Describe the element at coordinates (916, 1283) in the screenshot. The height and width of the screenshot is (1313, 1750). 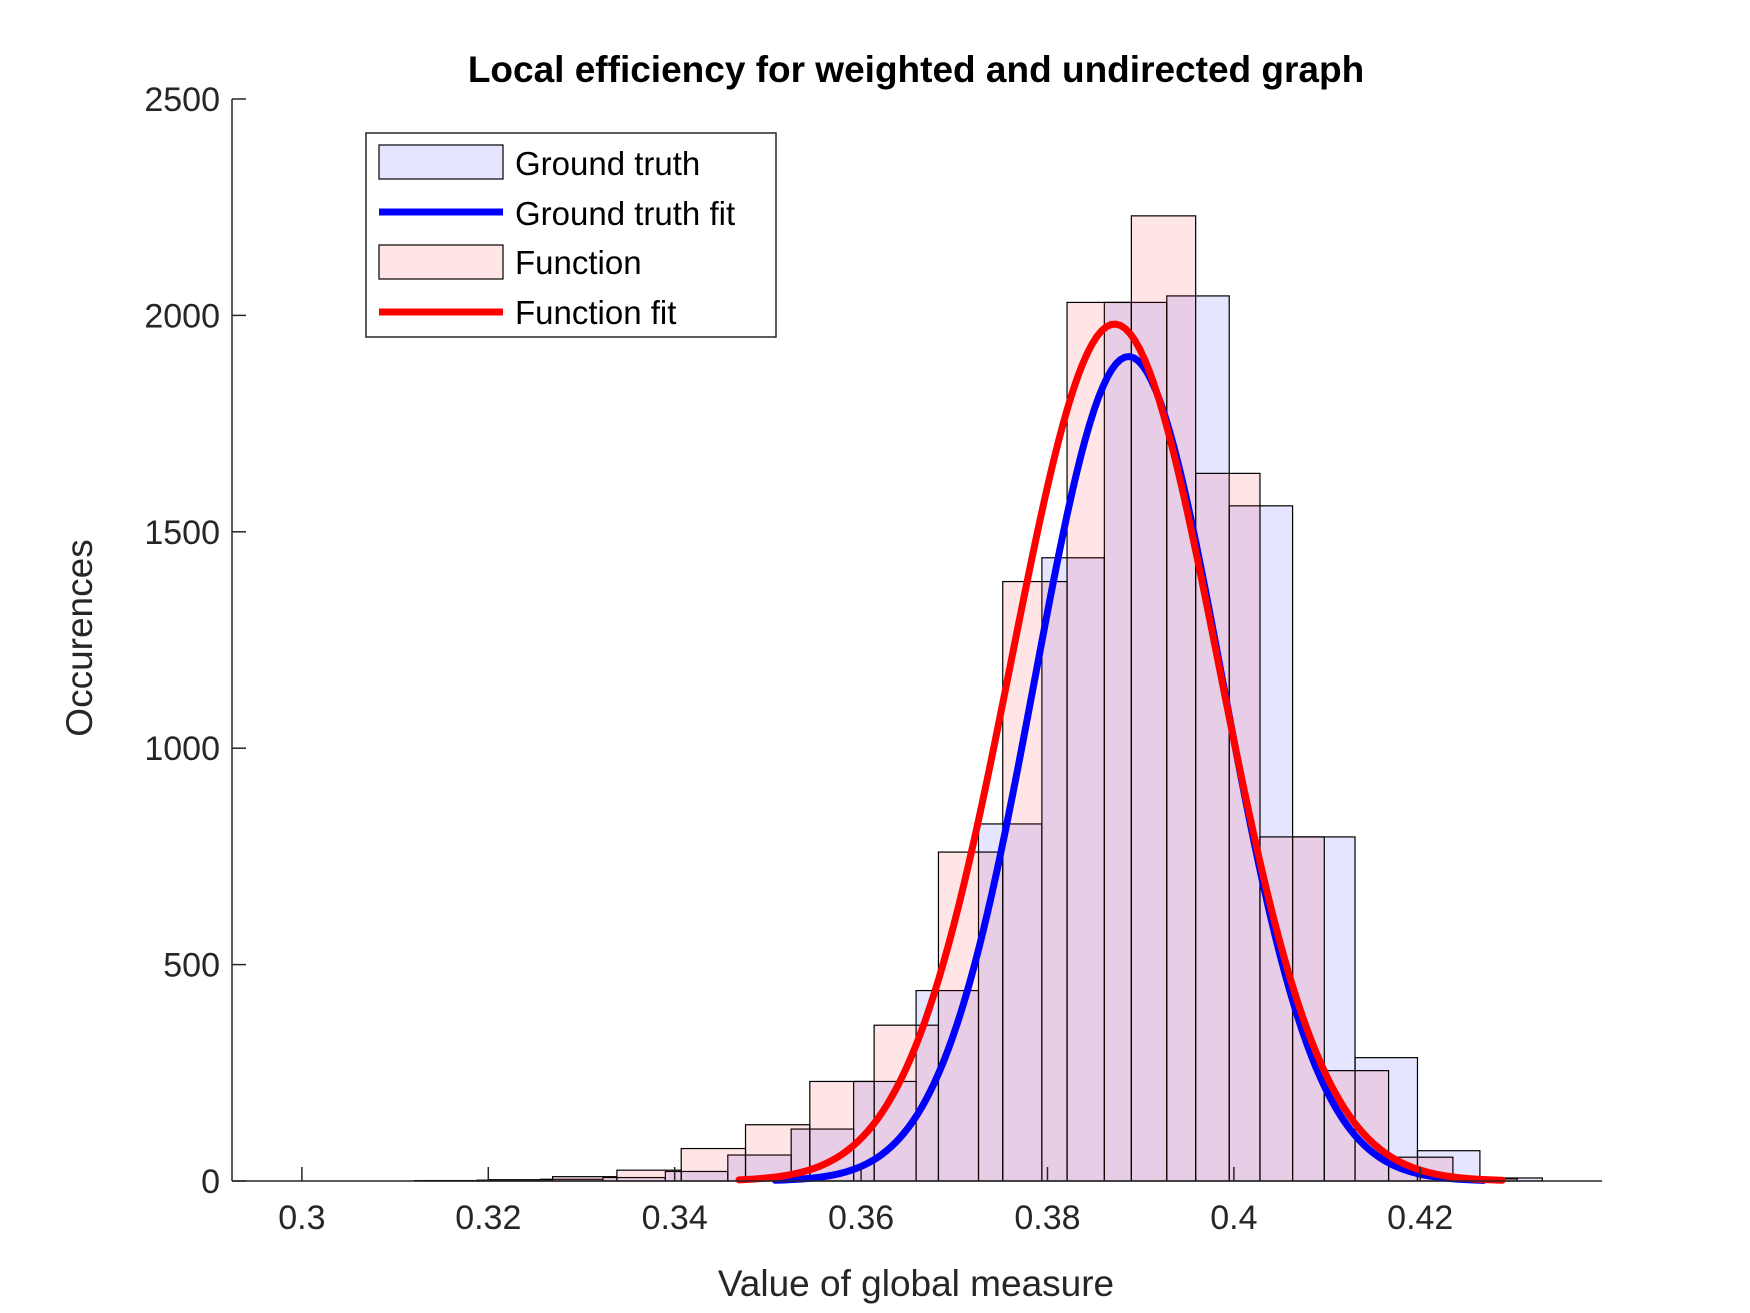
I see `x-axis-label: Value of global measure` at that location.